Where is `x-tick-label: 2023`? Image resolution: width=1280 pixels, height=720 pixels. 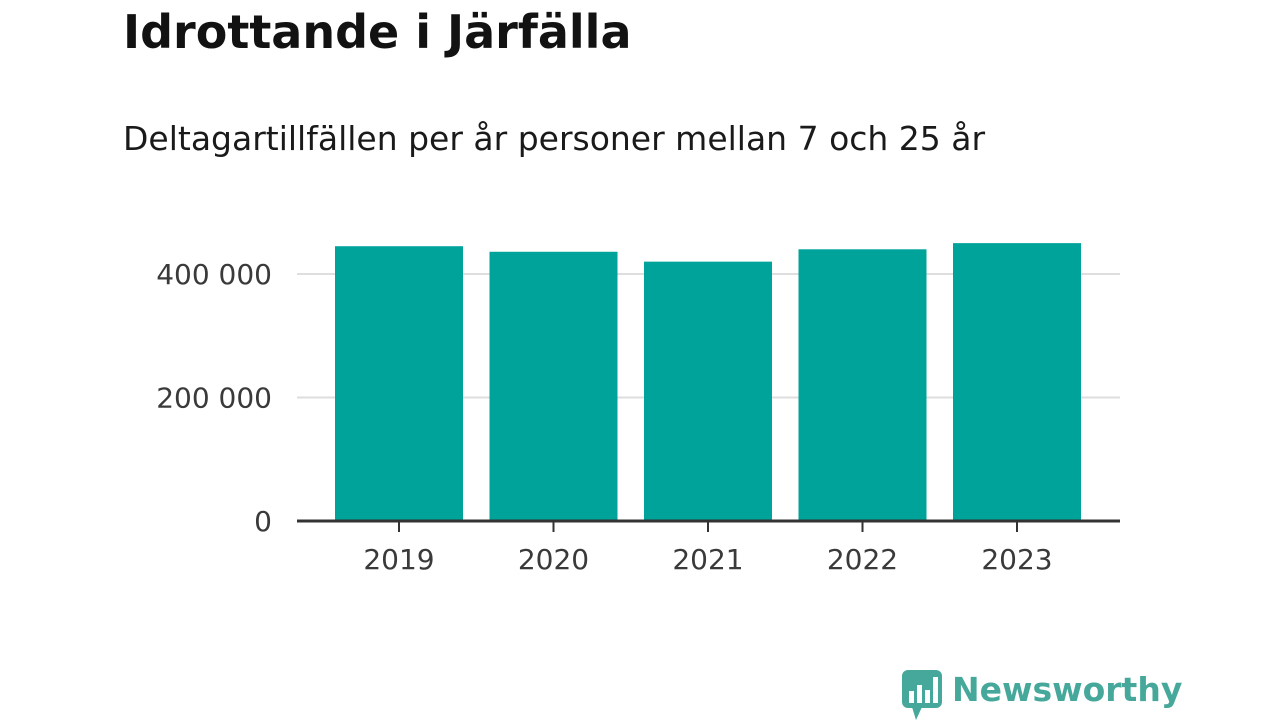 x-tick-label: 2023 is located at coordinates (1016, 559).